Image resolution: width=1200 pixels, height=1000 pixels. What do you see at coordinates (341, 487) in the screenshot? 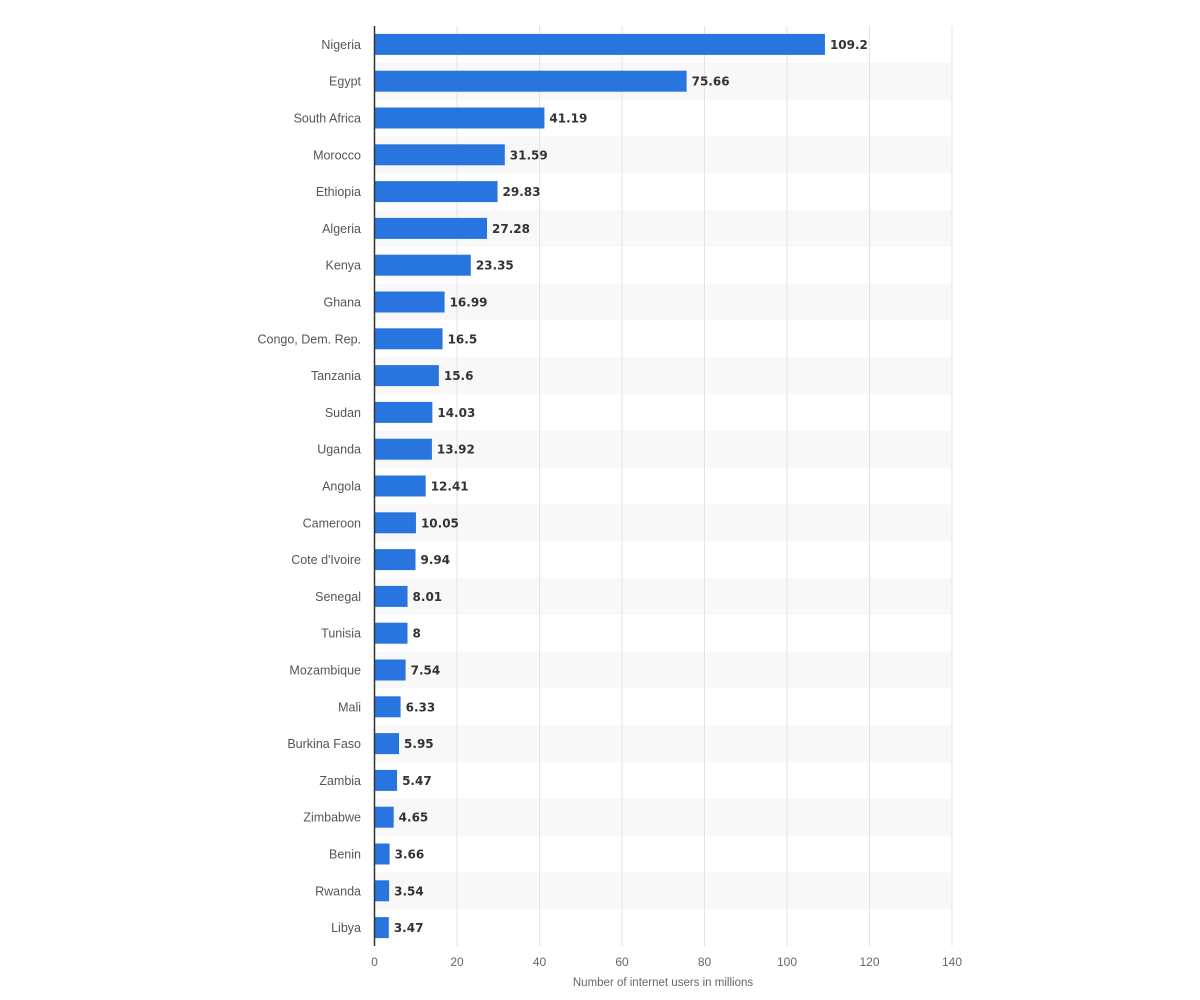
I see `category-label: Angola` at bounding box center [341, 487].